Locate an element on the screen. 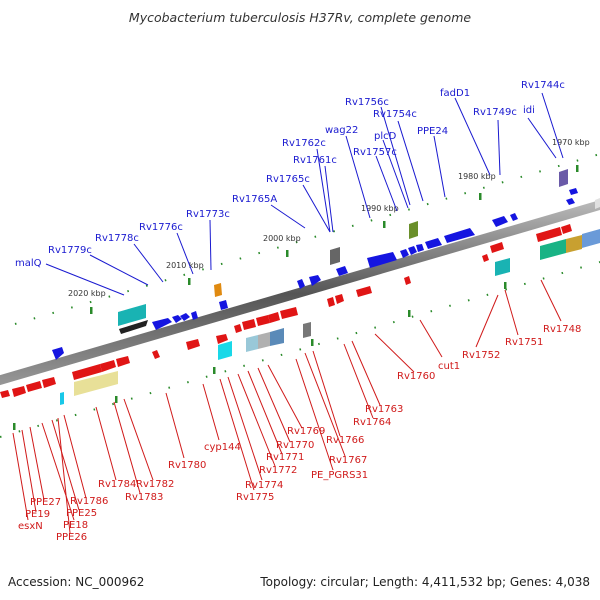 The width and height of the screenshot is (600, 600). gene-label-Rv1779c: Rv1779c is located at coordinates (70, 250).